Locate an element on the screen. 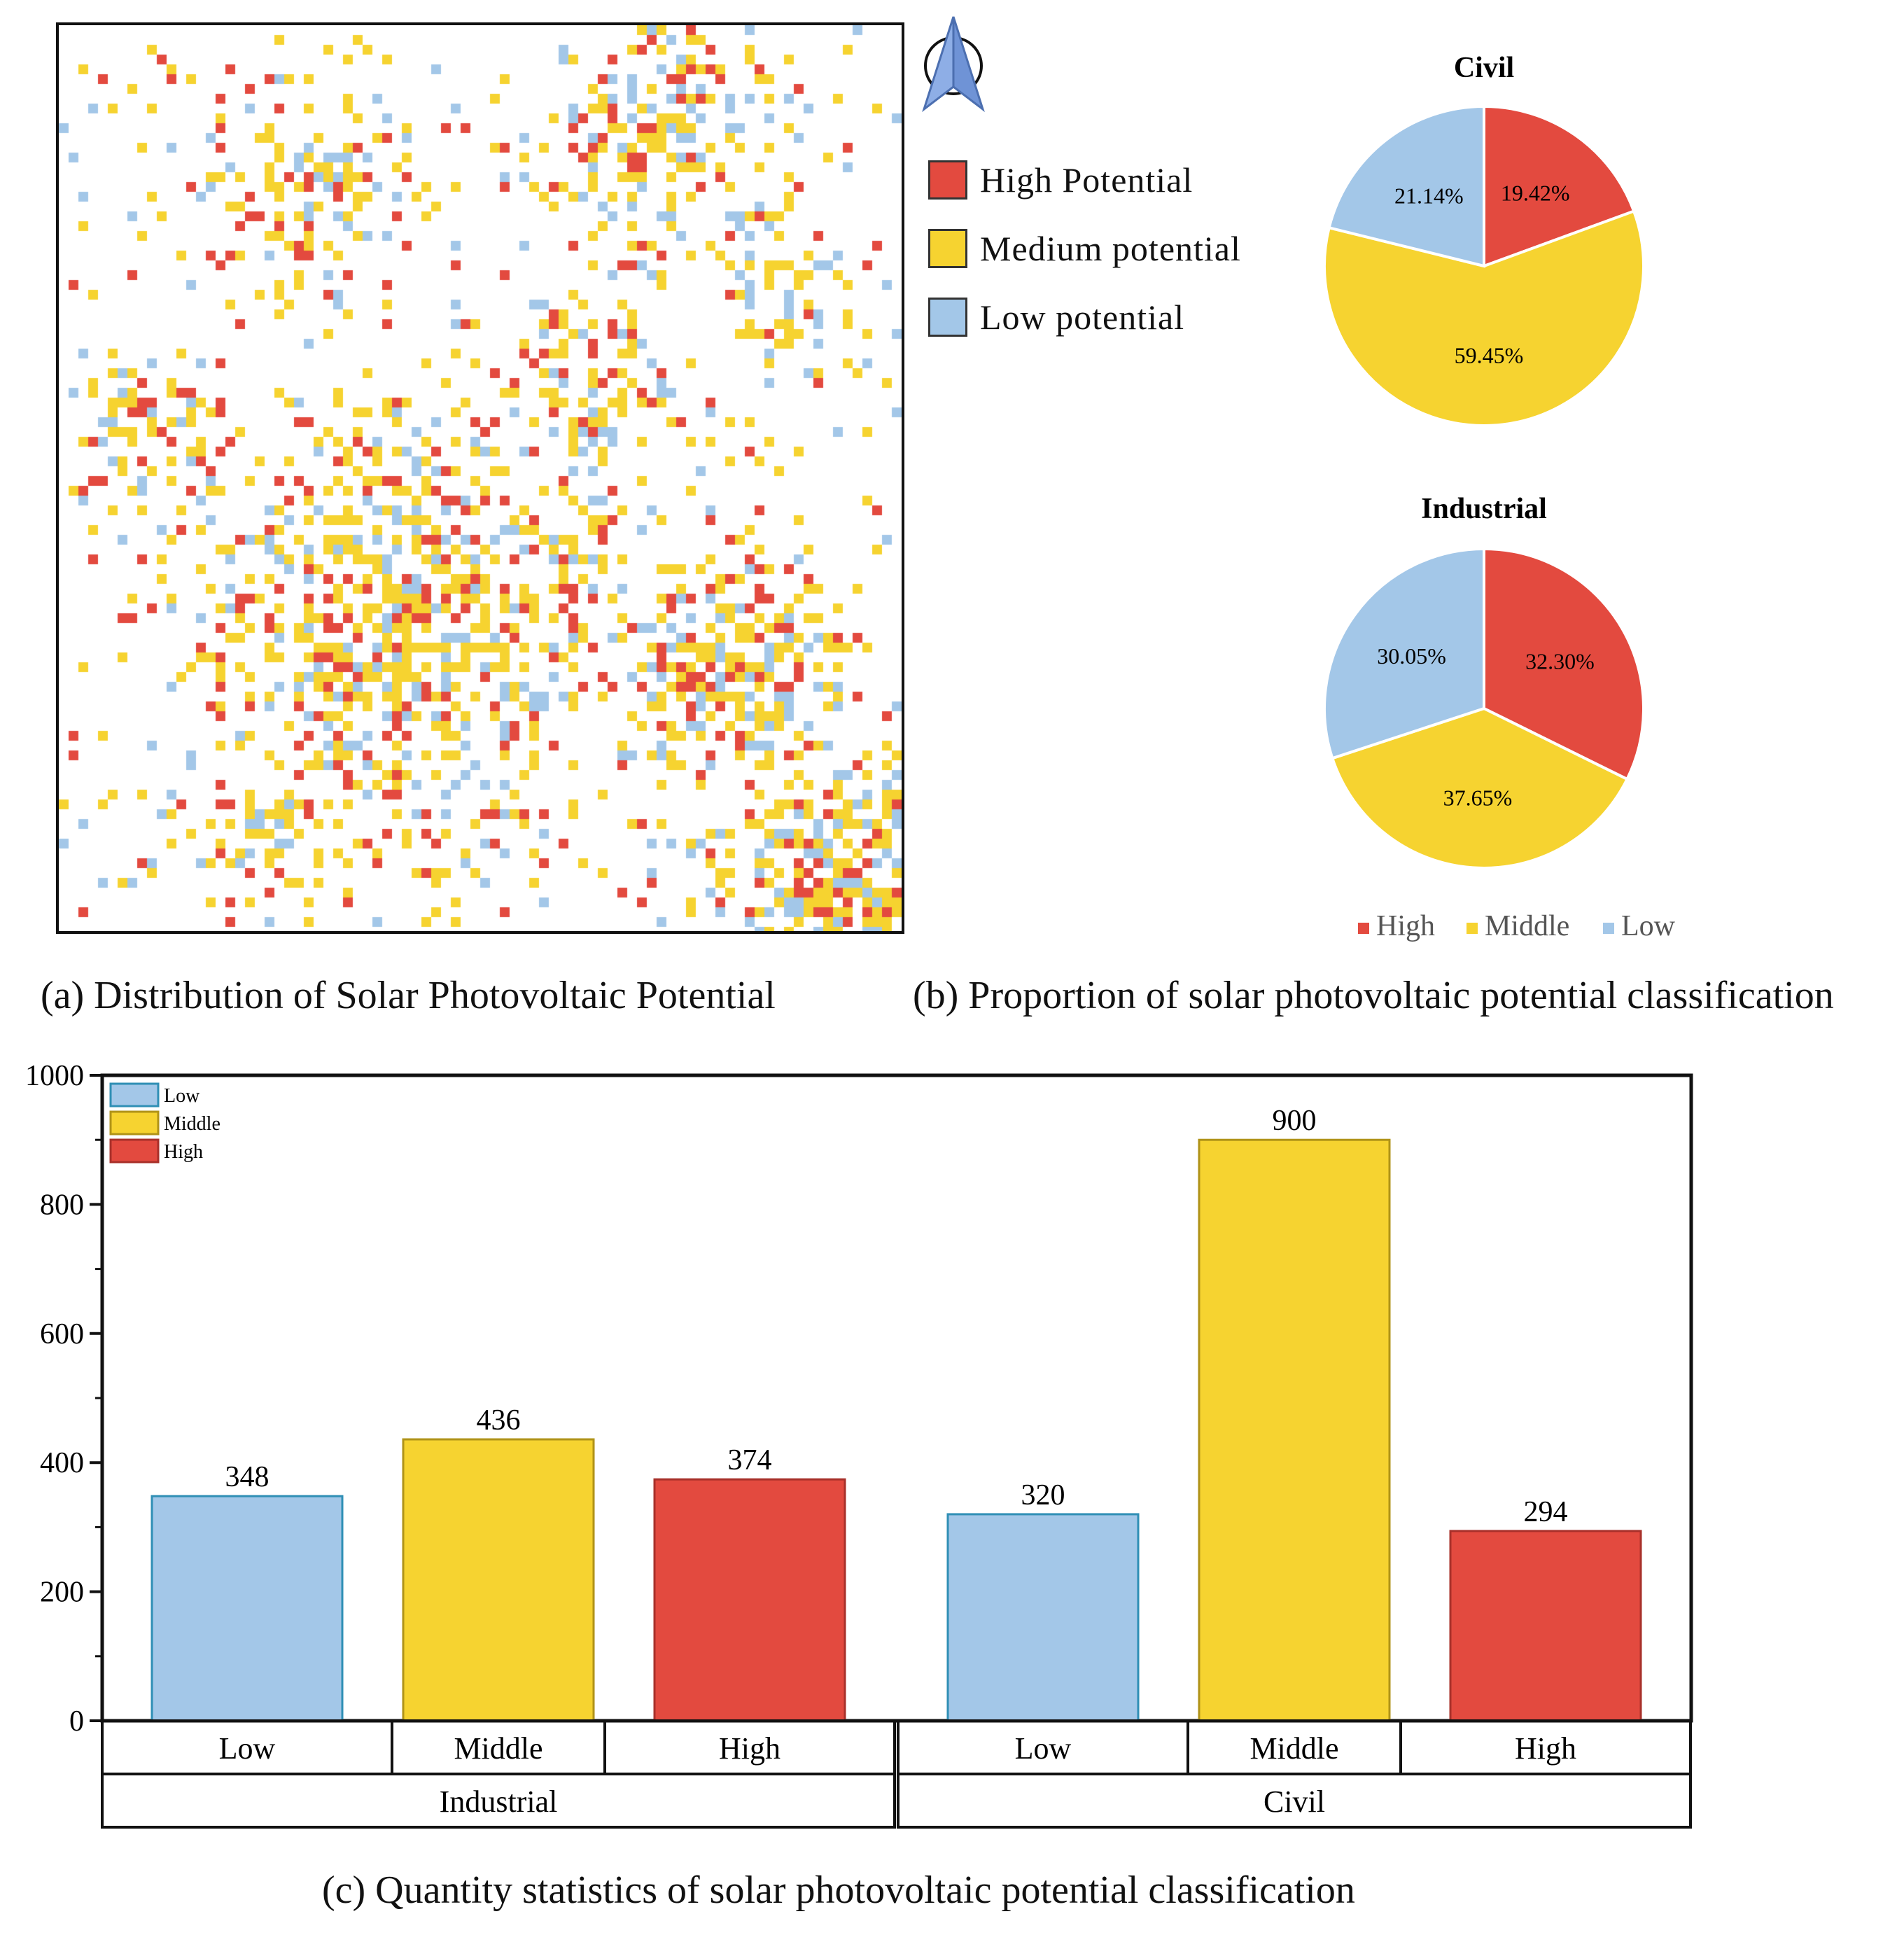 The height and width of the screenshot is (1935, 1904). legend-label-low: Low potential is located at coordinates (1082, 318).